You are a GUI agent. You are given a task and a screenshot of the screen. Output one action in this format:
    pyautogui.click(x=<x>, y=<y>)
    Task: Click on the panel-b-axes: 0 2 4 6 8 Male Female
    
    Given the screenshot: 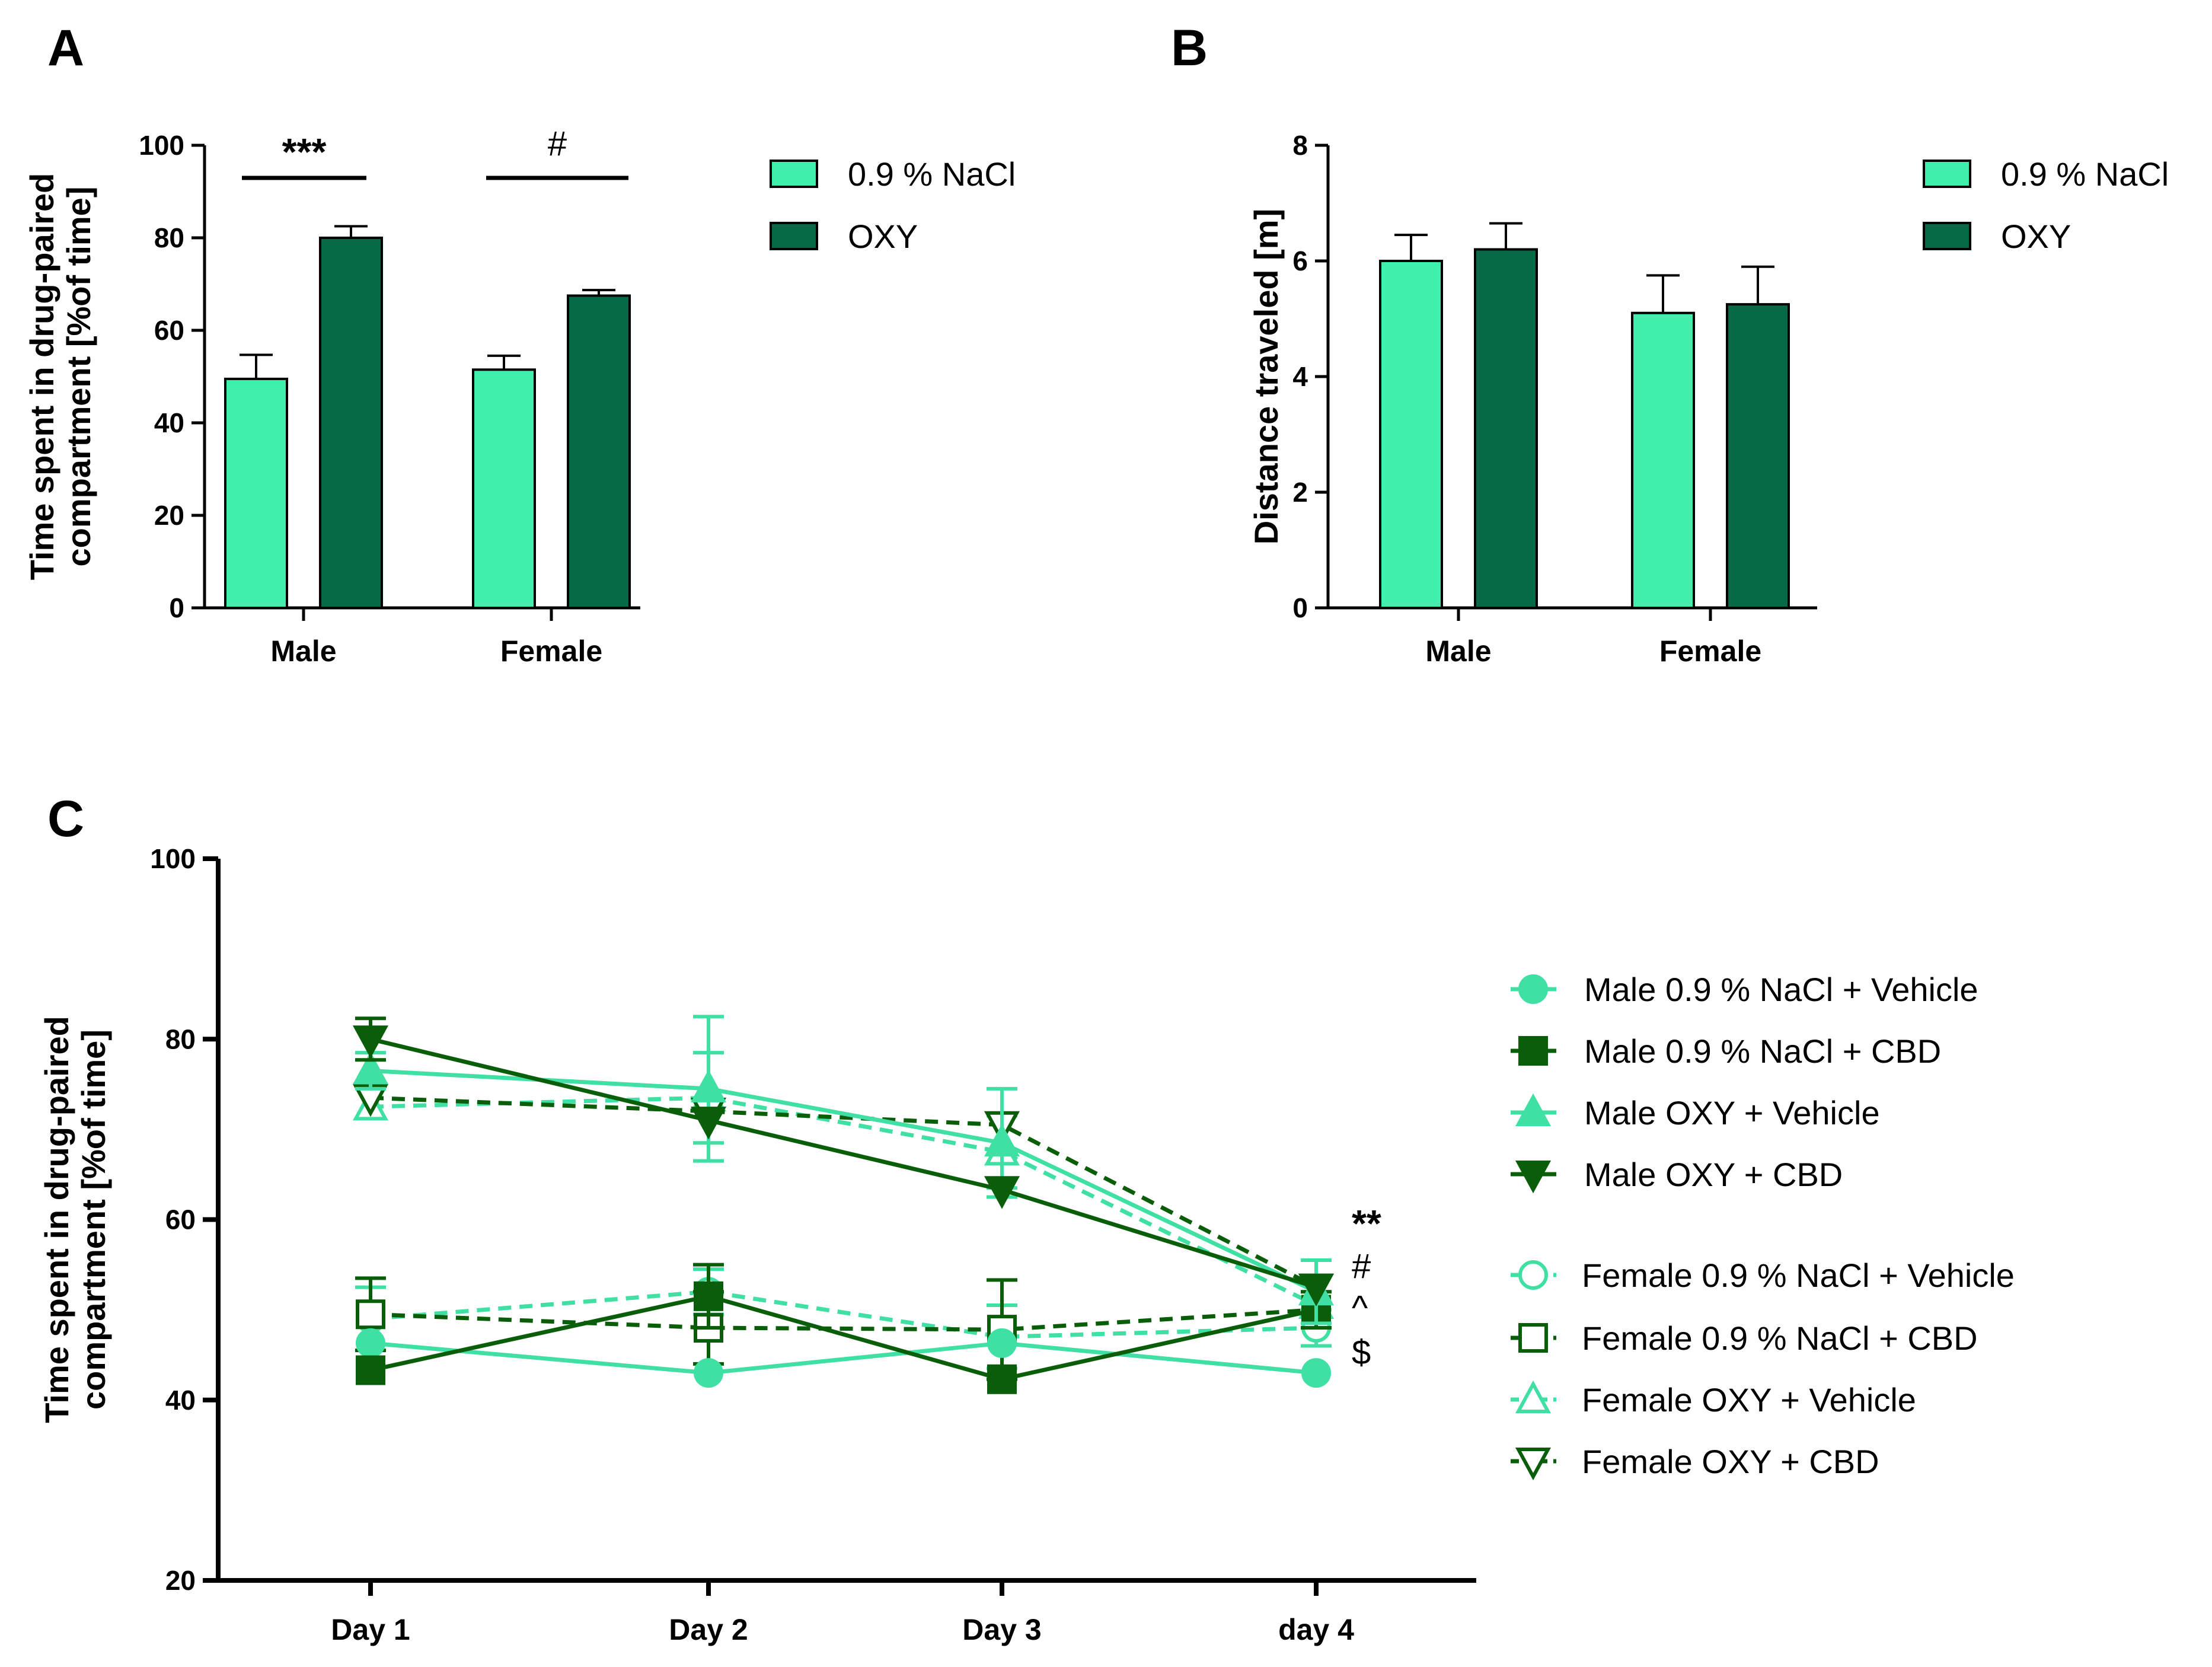 What is the action you would take?
    pyautogui.click(x=1554, y=399)
    